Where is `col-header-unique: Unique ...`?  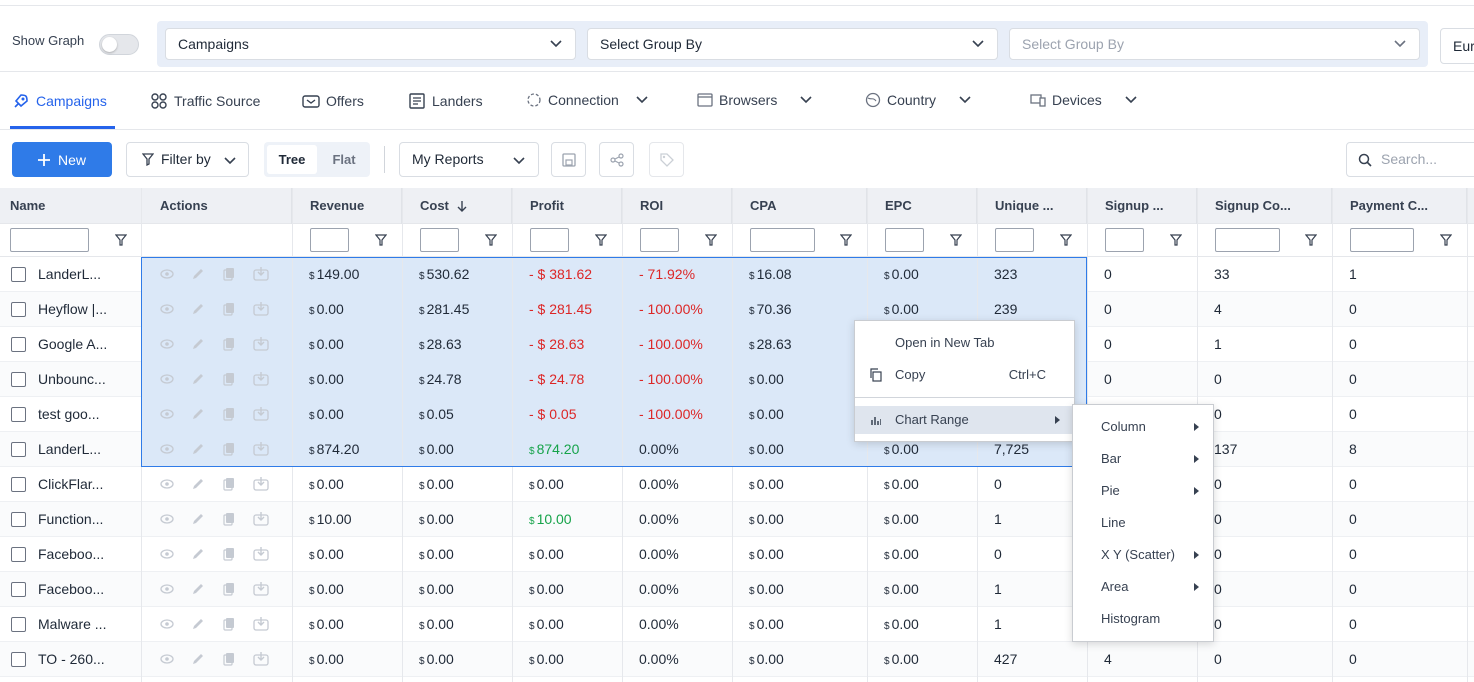
col-header-unique: Unique ... is located at coordinates (1032, 206).